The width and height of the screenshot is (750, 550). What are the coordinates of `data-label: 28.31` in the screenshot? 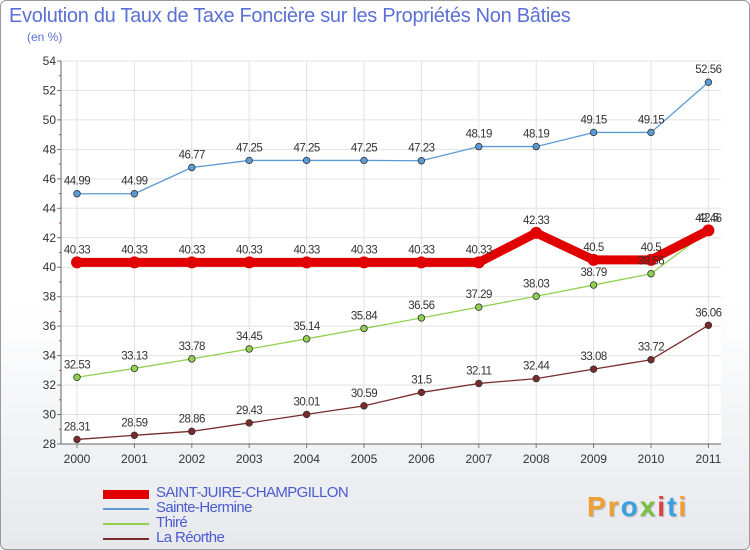 It's located at (77, 427).